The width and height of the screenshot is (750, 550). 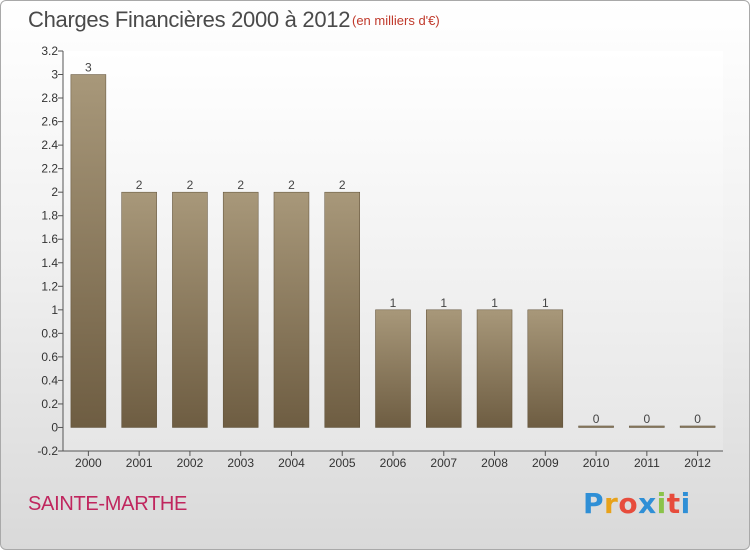 I want to click on data-label-2007: 1, so click(x=443, y=303).